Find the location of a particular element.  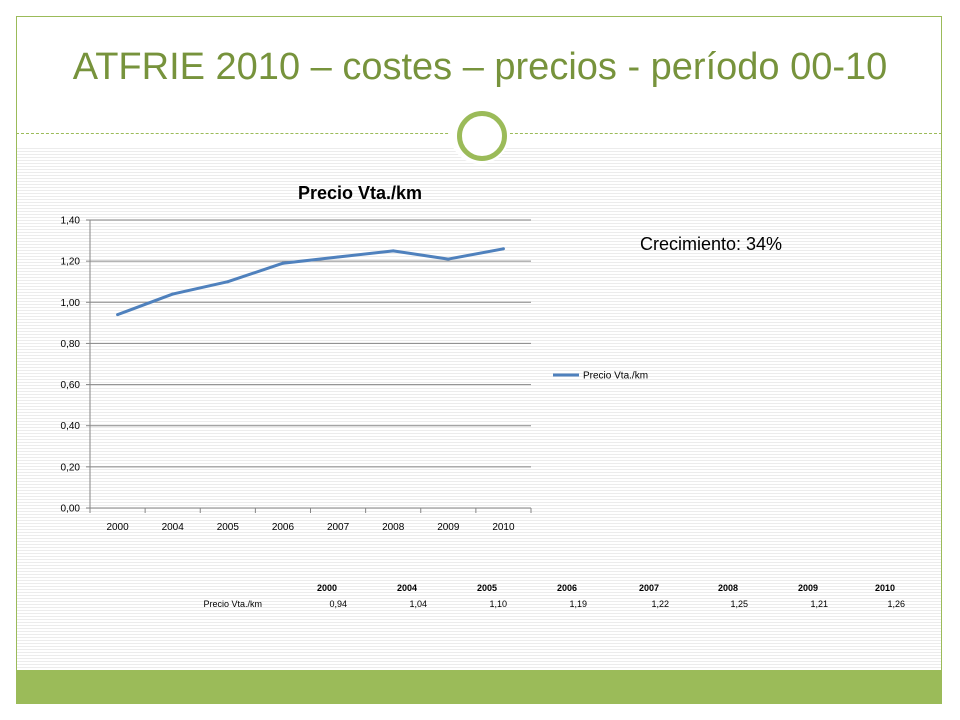

y-tick-label: 0,60 is located at coordinates (71, 385).